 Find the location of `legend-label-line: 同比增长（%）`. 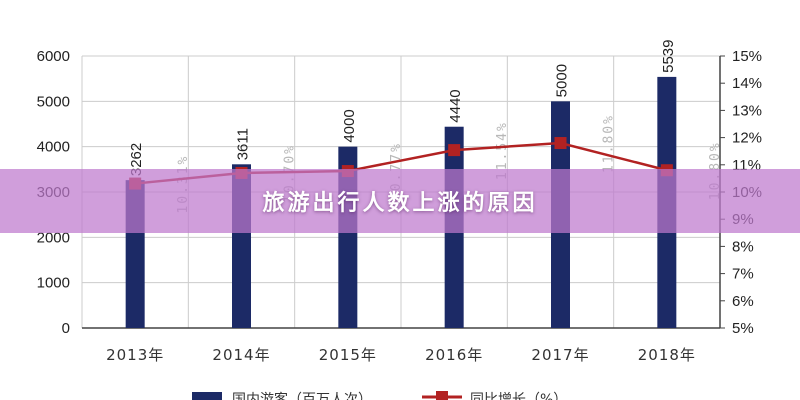

legend-label-line: 同比增长（%） is located at coordinates (518, 396).